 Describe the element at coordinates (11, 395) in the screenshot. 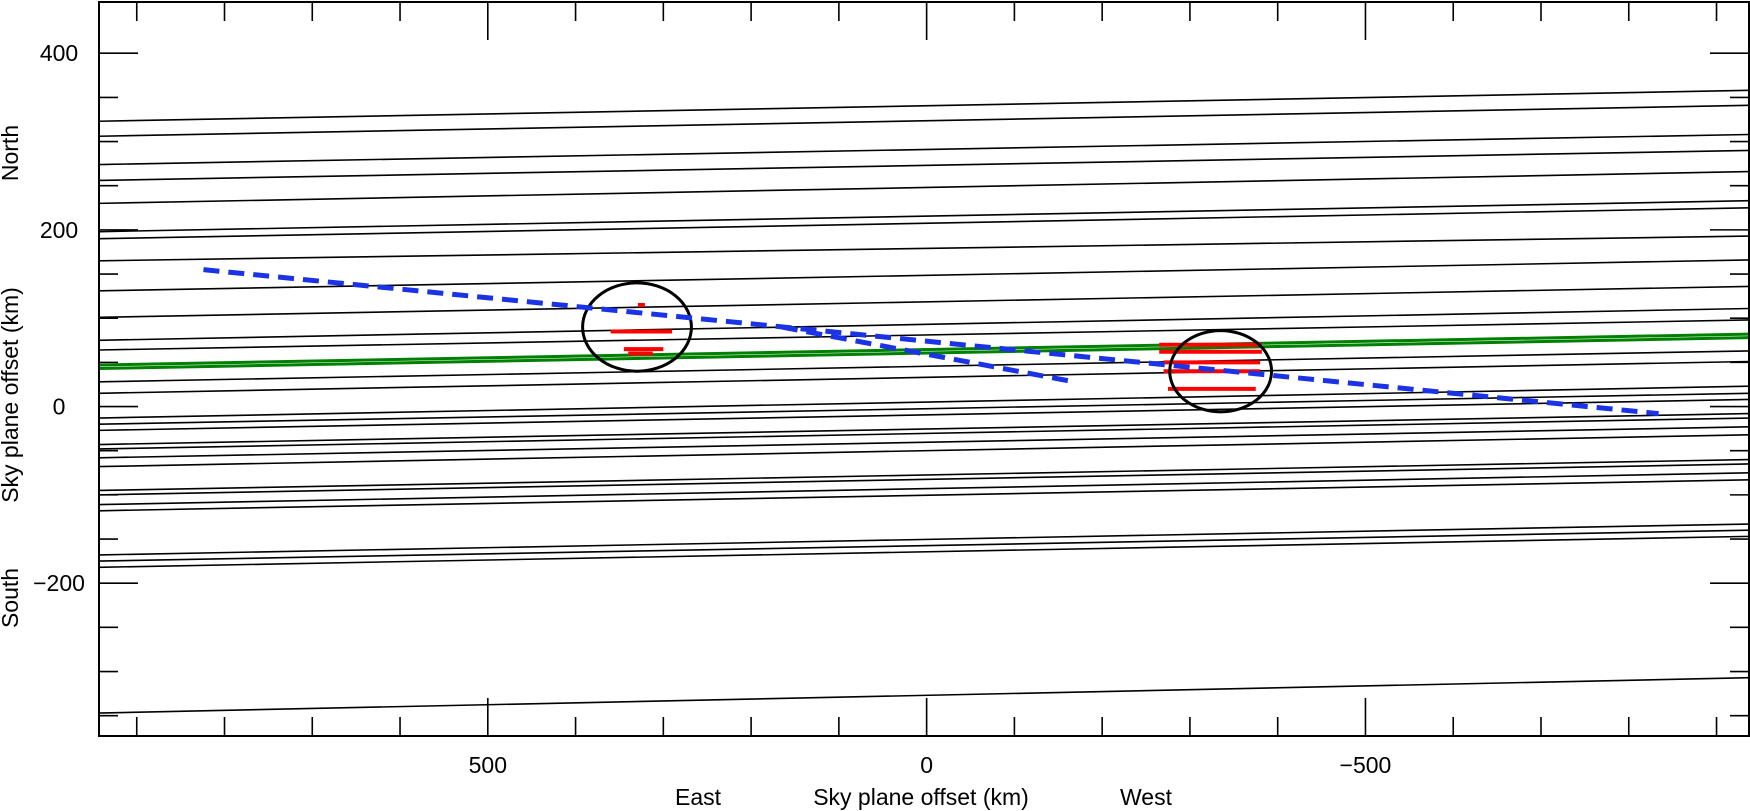

I see `y-axis-label: Sky plane offset (km)` at that location.